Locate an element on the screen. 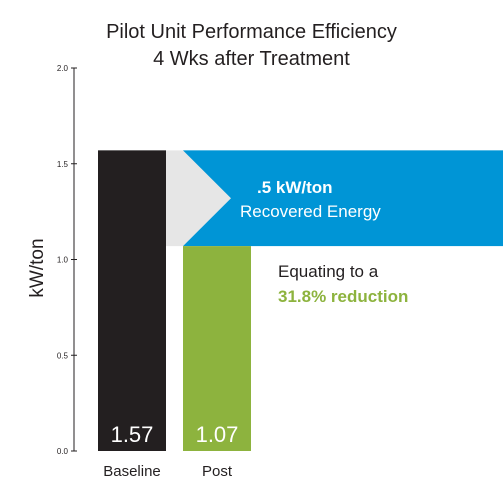 The height and width of the screenshot is (498, 503). bar-value-label: 1.07 is located at coordinates (217, 434).